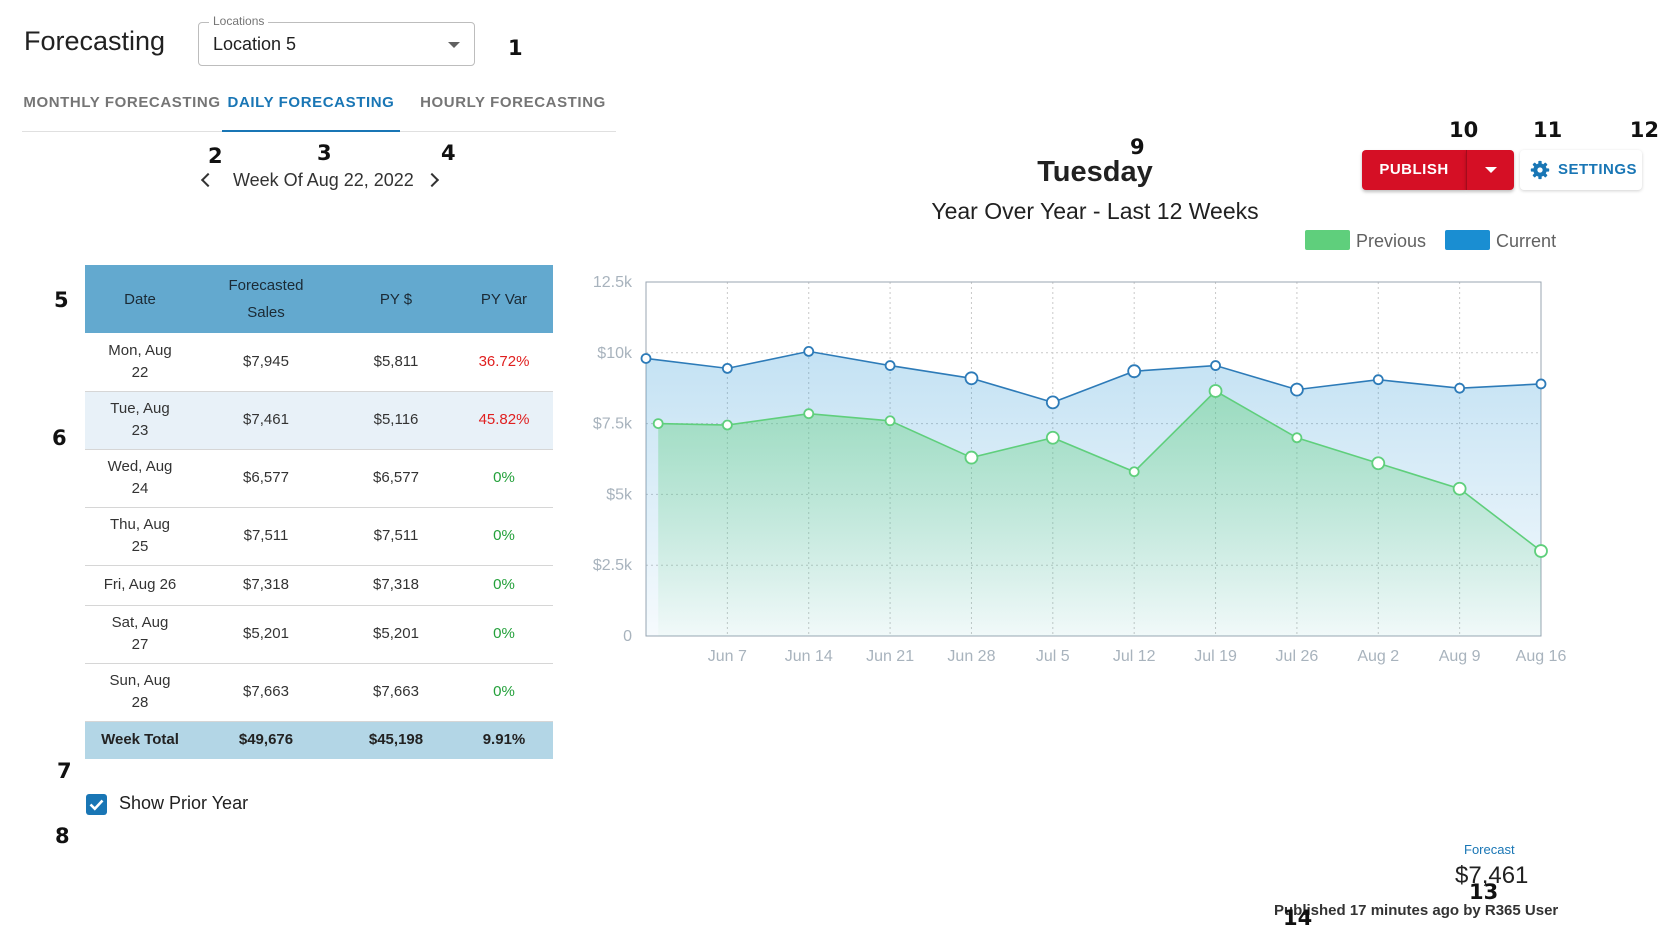 The width and height of the screenshot is (1661, 932). I want to click on published-status: Published 17 minutes ago by R365 User, so click(1416, 910).